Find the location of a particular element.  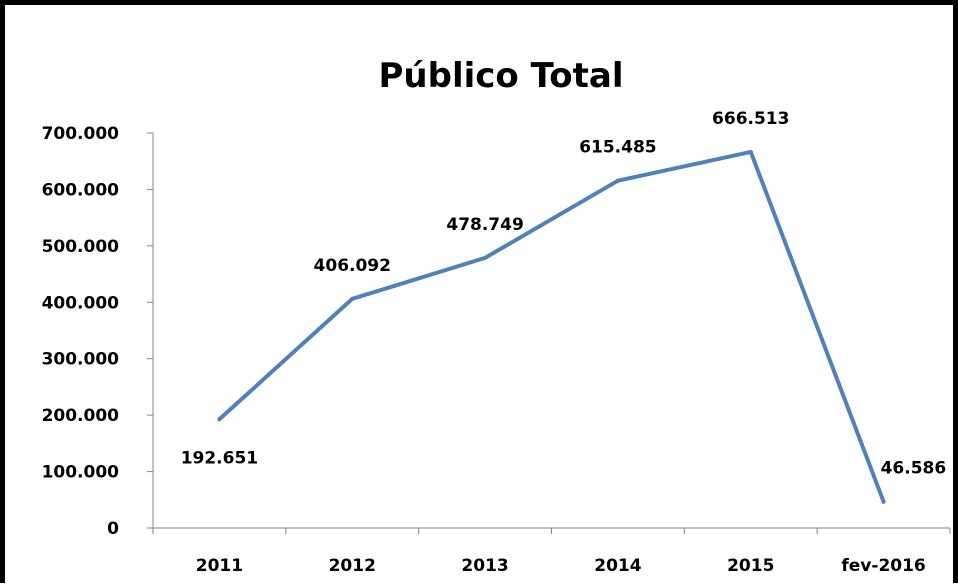

y-tick-label: 100.000 is located at coordinates (81, 473).